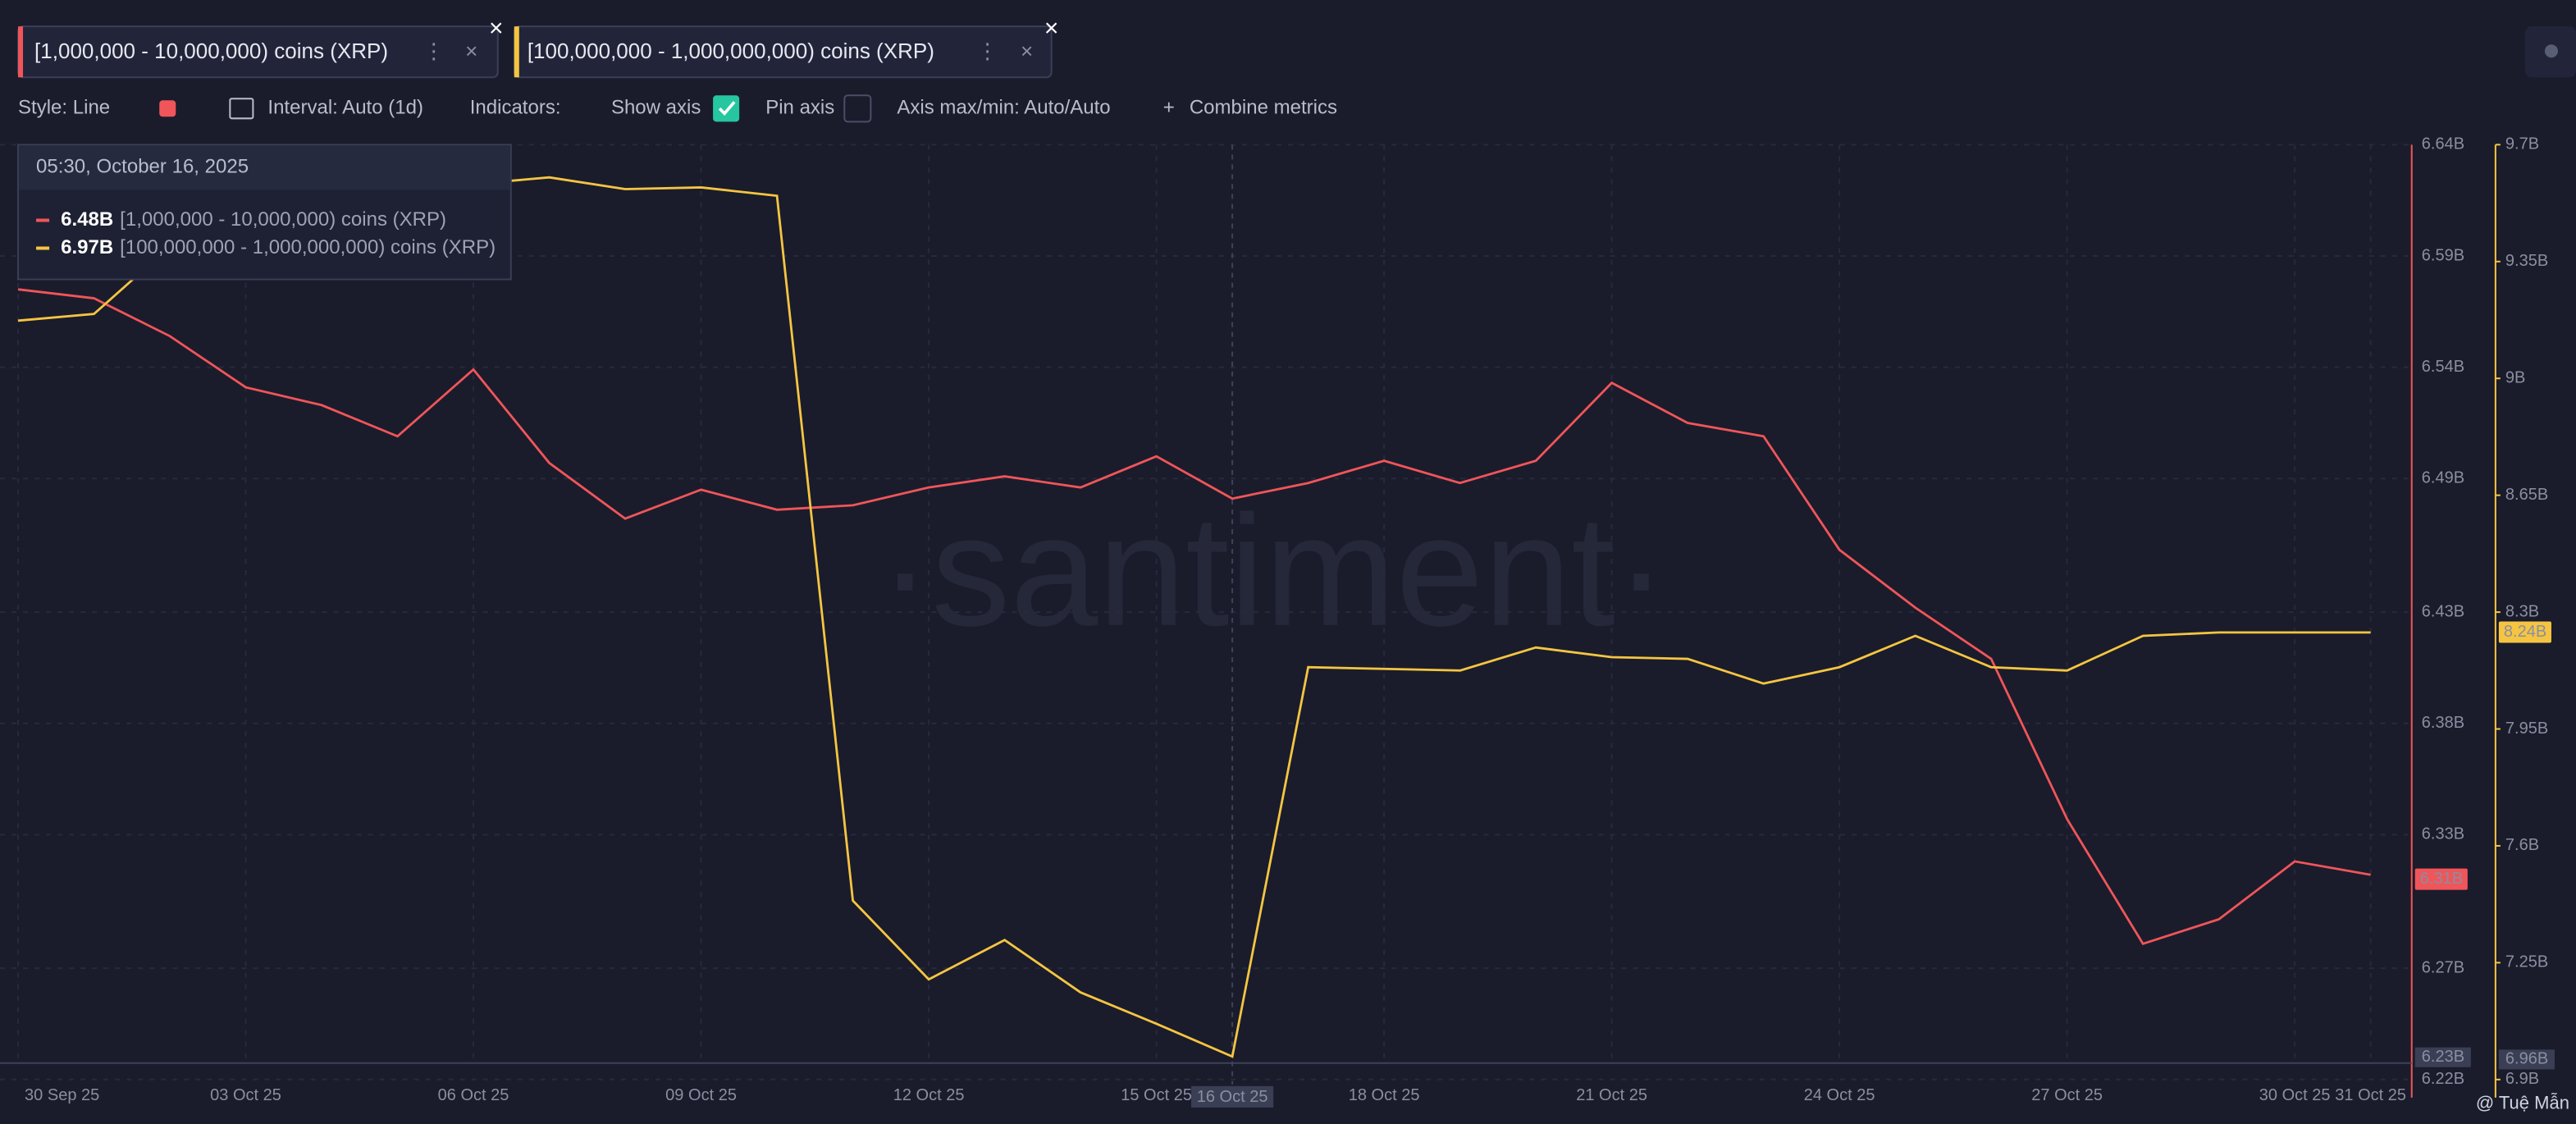 The width and height of the screenshot is (2576, 1124). Describe the element at coordinates (87, 247) in the screenshot. I see `tooltip-value: 6.97B` at that location.